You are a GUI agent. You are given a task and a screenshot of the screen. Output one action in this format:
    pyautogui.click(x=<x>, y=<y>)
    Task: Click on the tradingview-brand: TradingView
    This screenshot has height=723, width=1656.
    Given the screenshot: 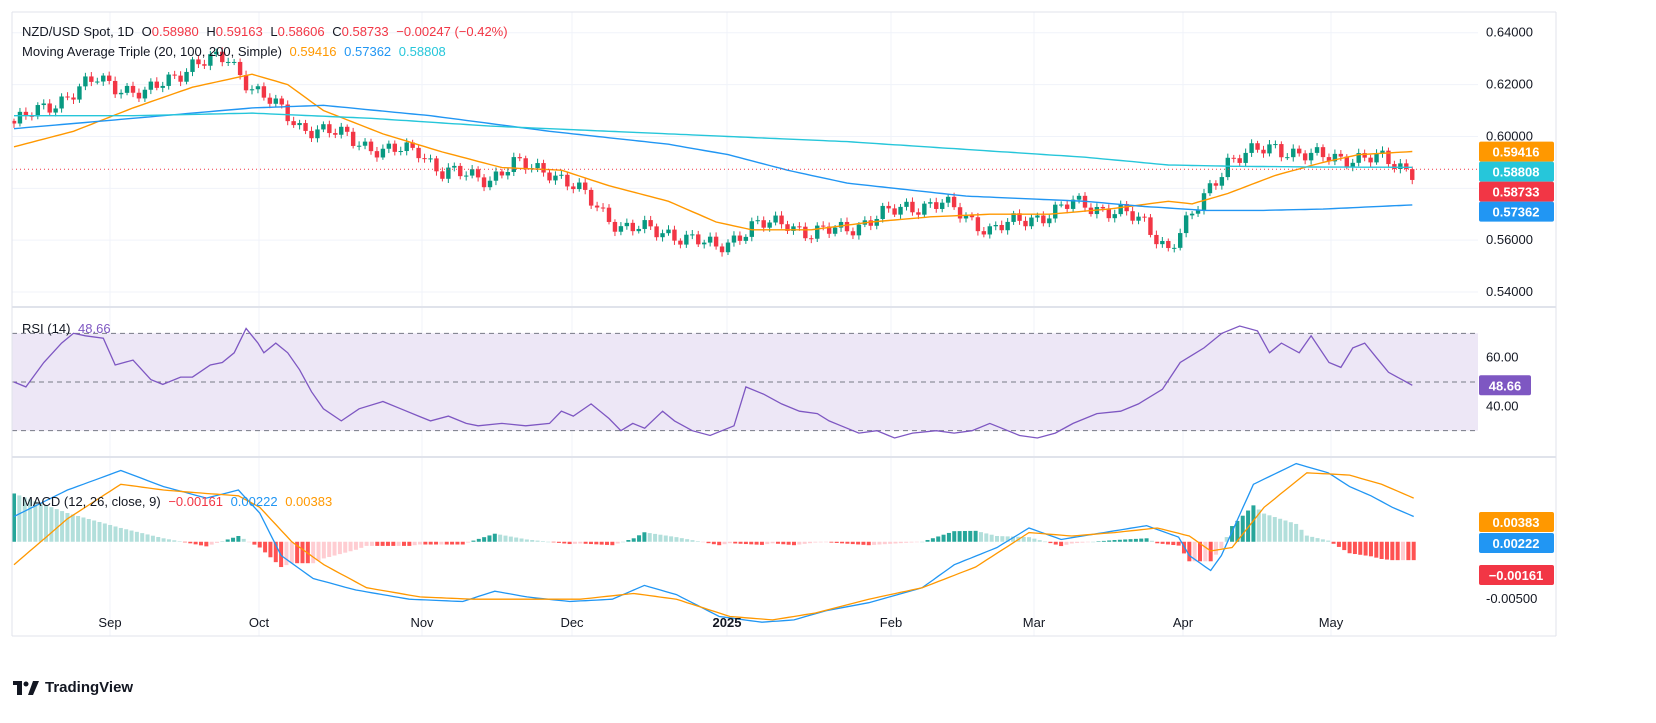 What is the action you would take?
    pyautogui.click(x=73, y=687)
    